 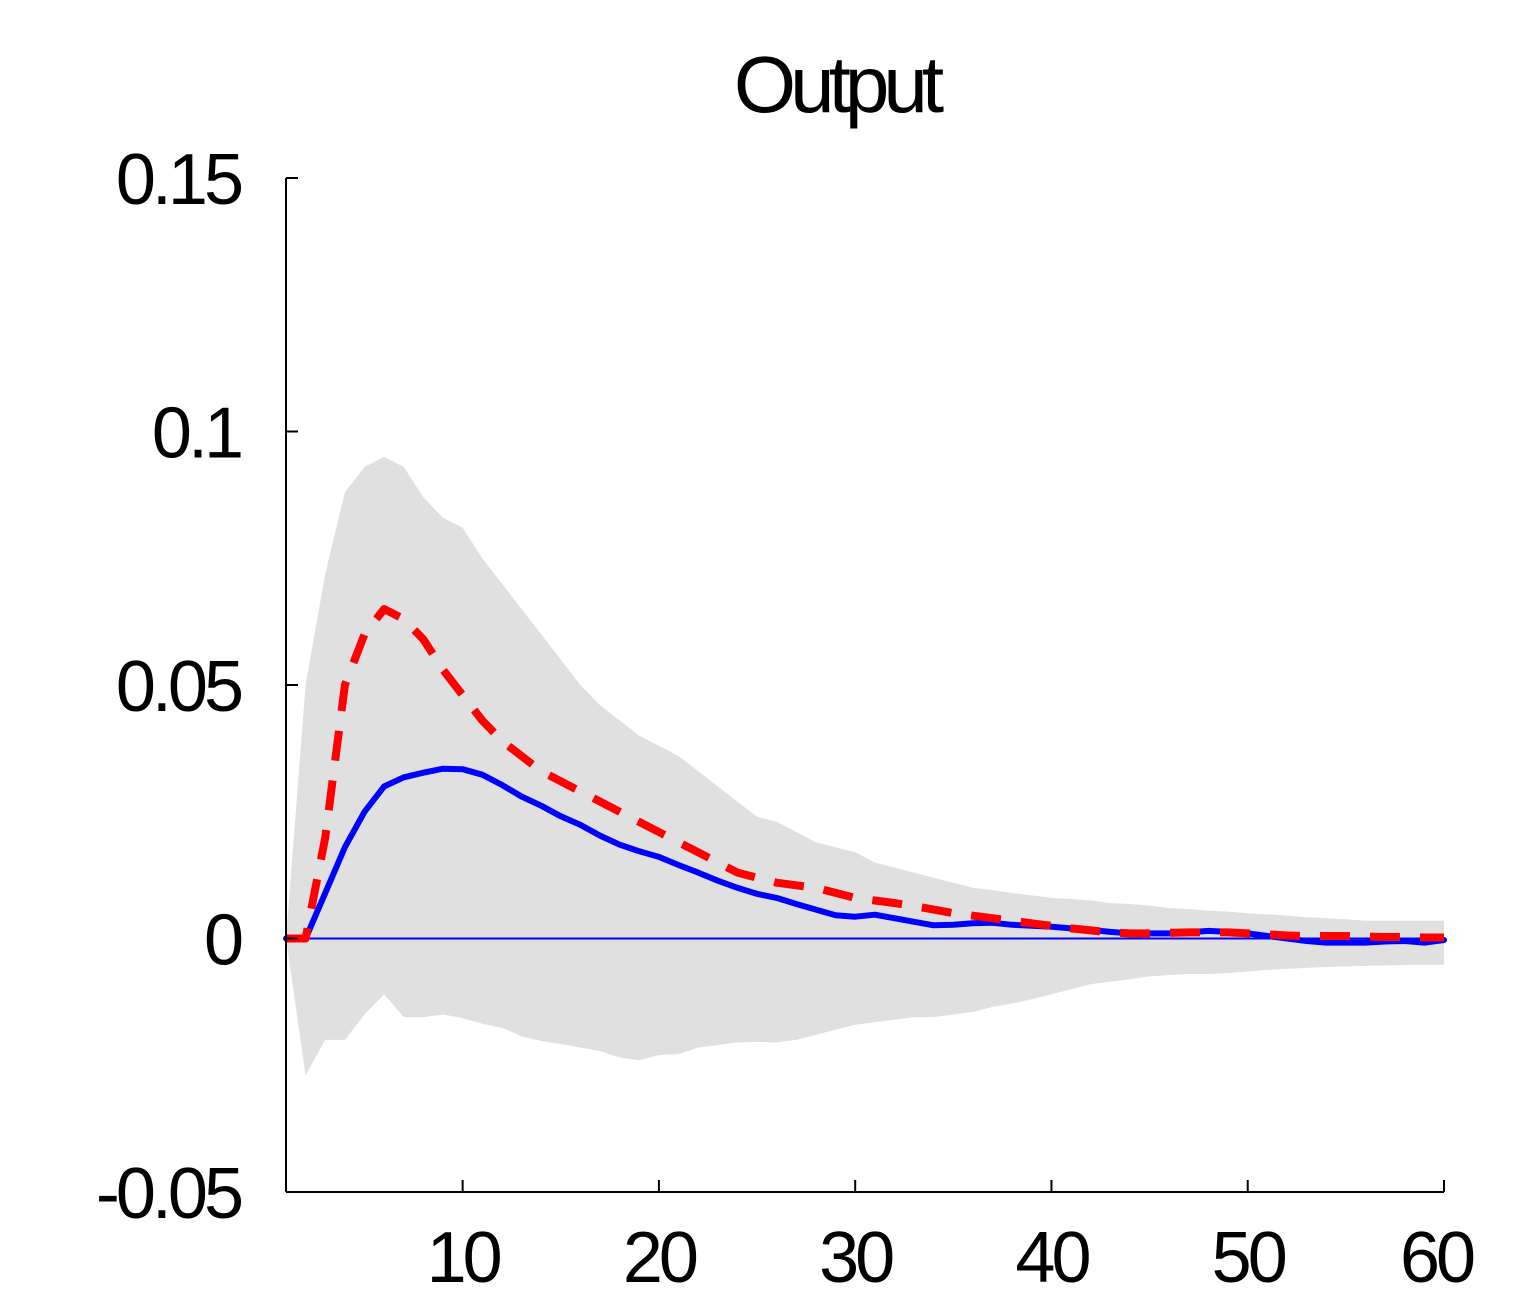 I want to click on y-axis: -0.05 0 0.05 0.1 0.15, so click(x=197, y=687).